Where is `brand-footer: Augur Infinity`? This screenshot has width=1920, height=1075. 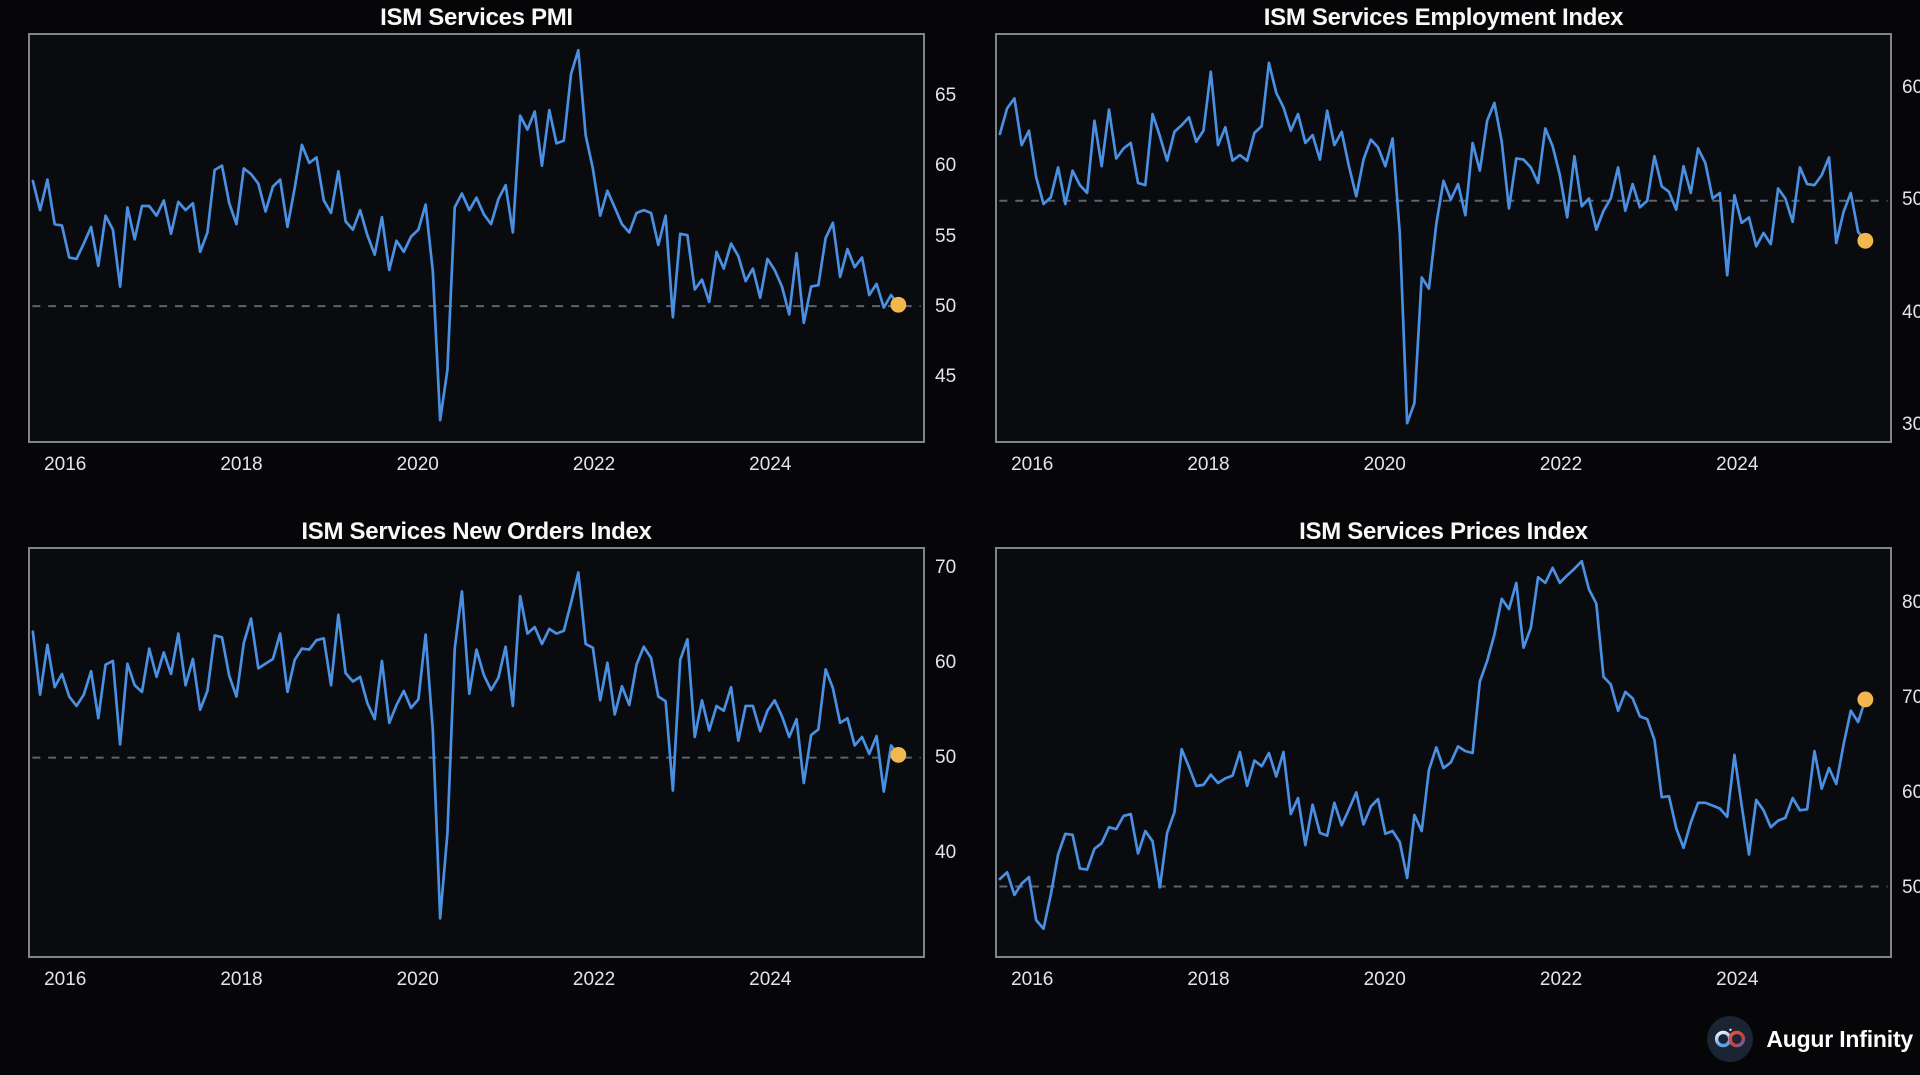
brand-footer: Augur Infinity is located at coordinates (1810, 1039).